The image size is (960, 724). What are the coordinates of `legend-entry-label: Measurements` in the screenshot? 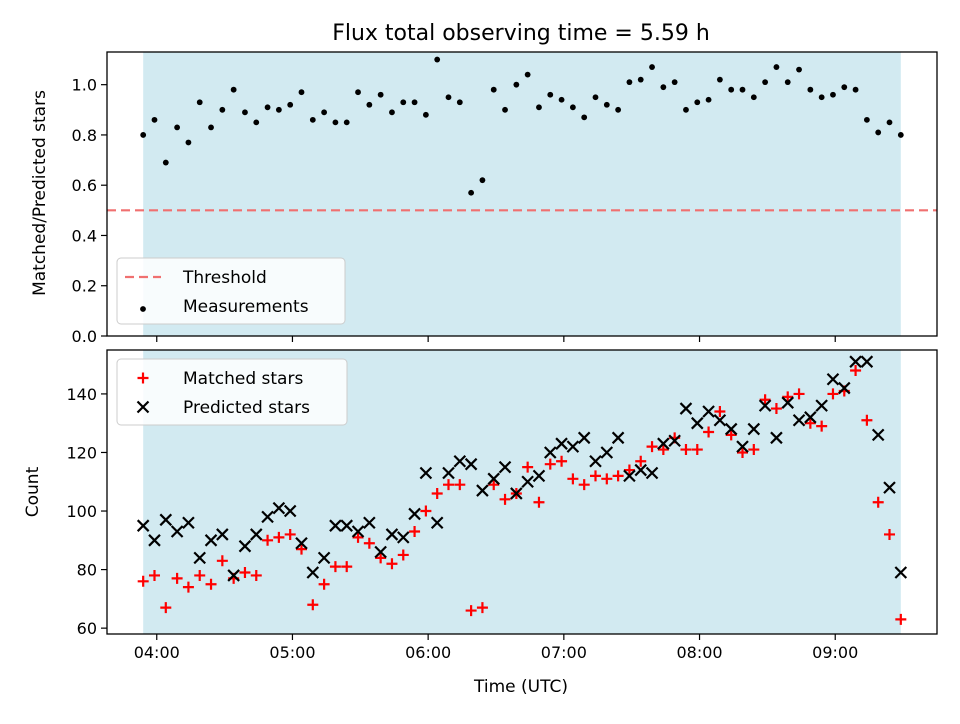 It's located at (246, 307).